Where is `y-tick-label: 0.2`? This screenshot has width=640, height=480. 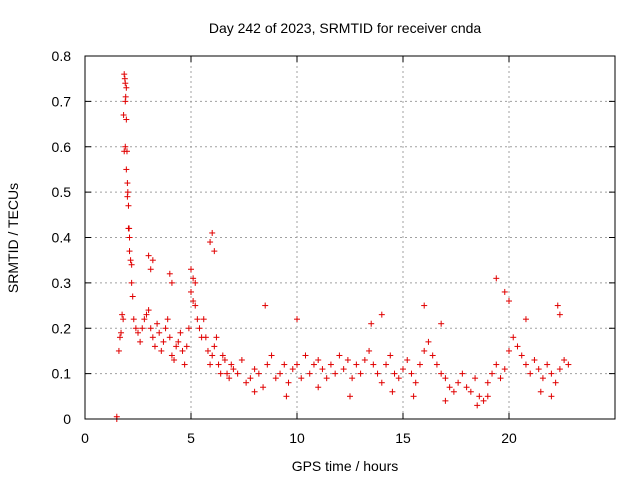 y-tick-label: 0.2 is located at coordinates (62, 328).